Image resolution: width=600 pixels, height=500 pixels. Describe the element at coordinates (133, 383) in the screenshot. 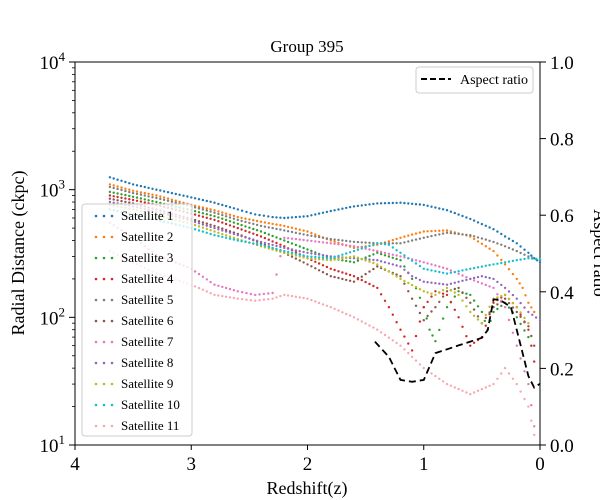

I see `legend-item: Satellite 9` at that location.